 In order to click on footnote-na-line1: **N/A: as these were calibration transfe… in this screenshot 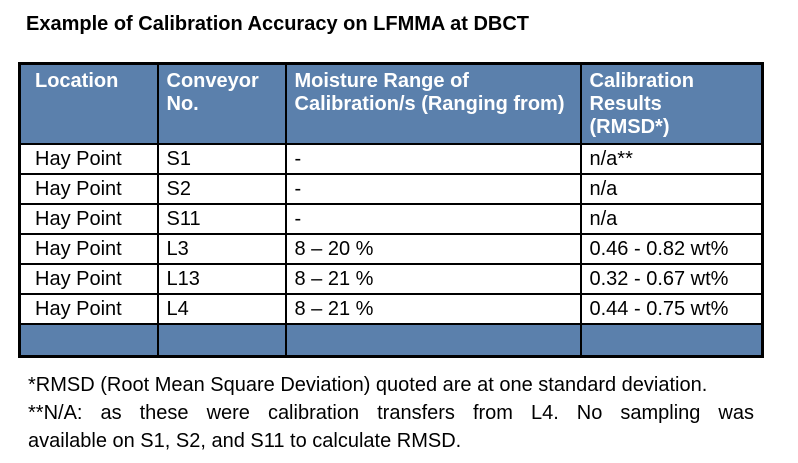, I will do `click(391, 413)`.